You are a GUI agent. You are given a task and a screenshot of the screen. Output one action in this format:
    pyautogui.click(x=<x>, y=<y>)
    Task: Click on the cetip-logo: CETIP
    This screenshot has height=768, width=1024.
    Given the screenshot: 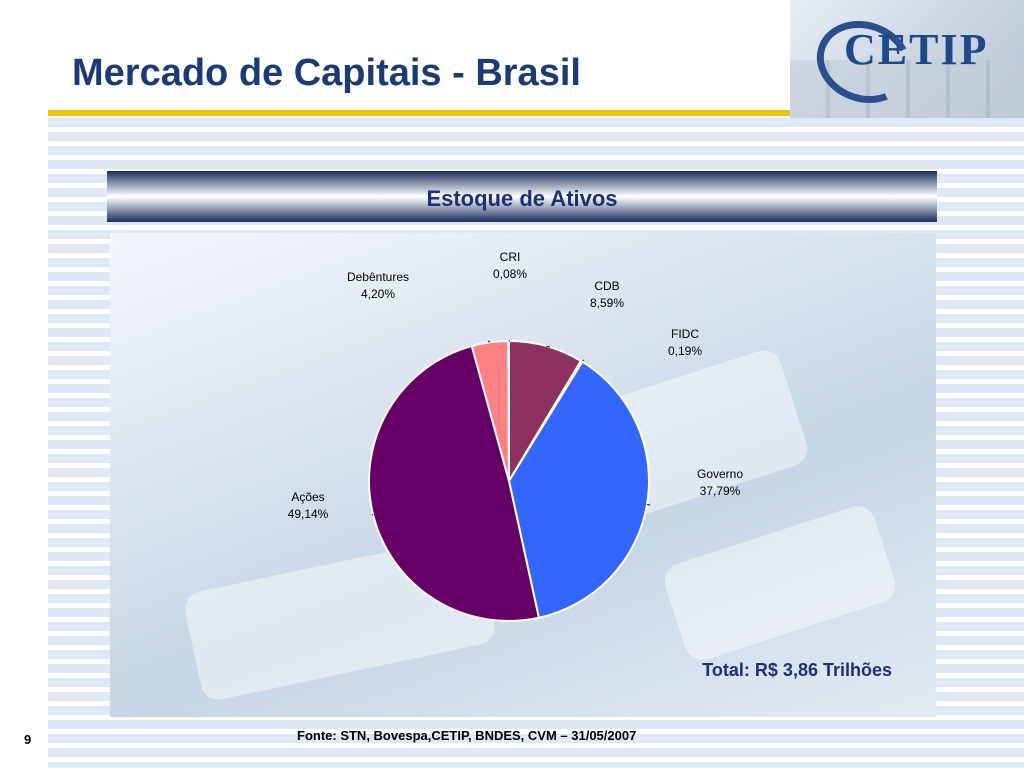 What is the action you would take?
    pyautogui.click(x=916, y=49)
    